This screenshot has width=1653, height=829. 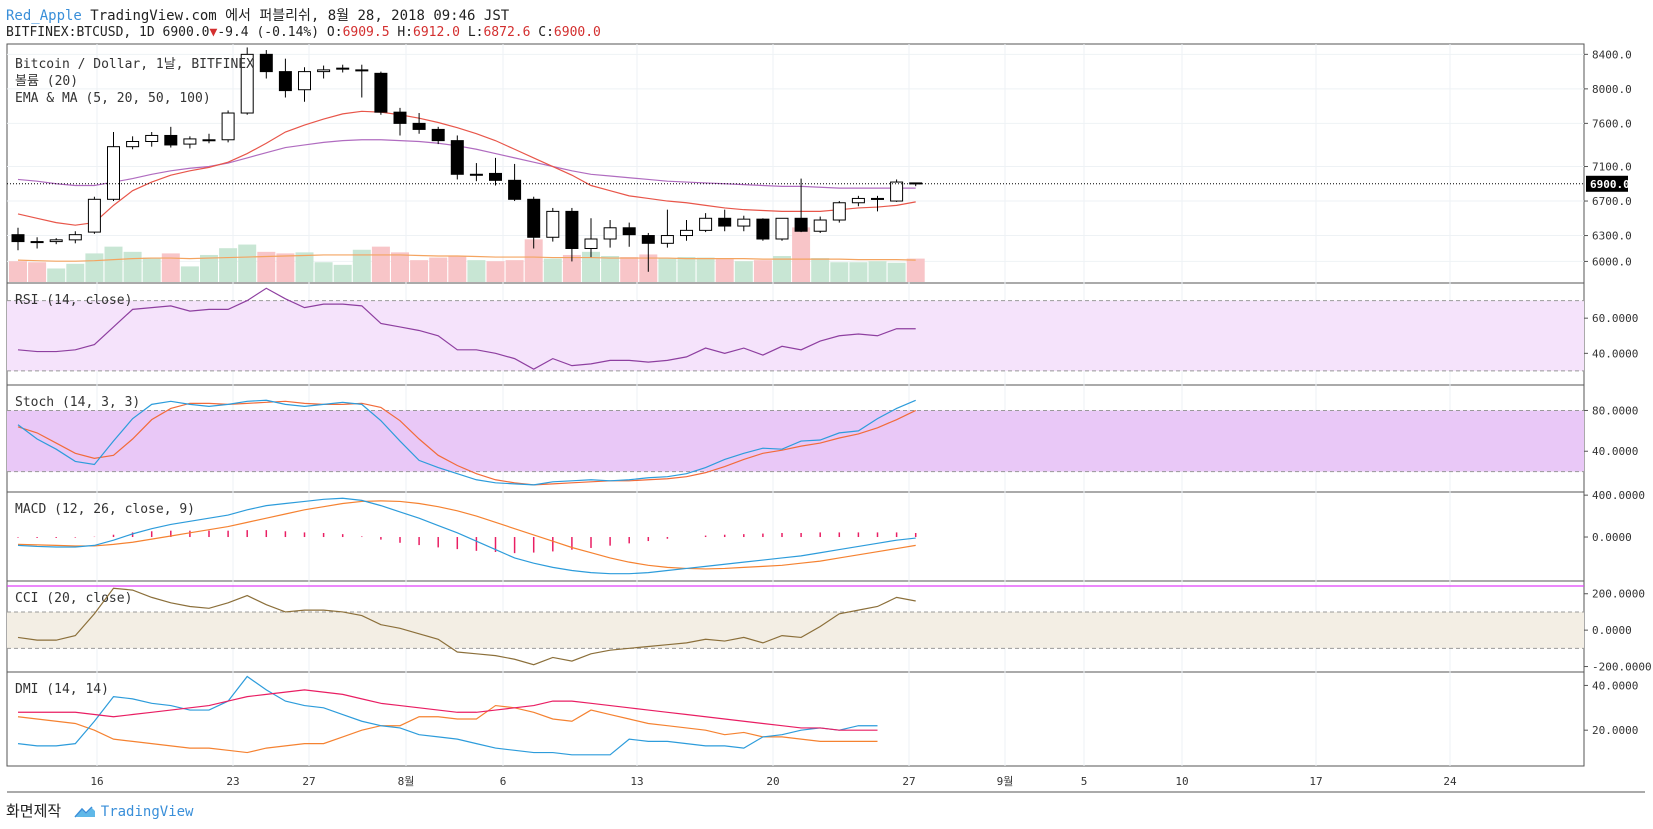 What do you see at coordinates (1450, 781) in the screenshot?
I see `x-tick-label: 24` at bounding box center [1450, 781].